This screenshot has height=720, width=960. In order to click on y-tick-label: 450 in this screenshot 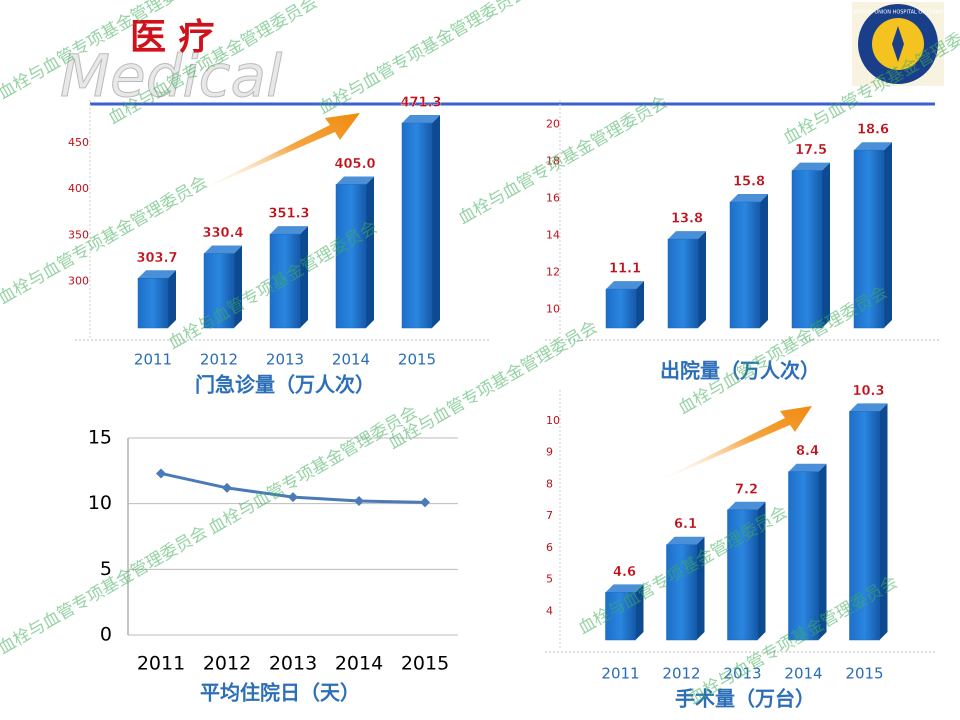, I will do `click(78, 142)`.